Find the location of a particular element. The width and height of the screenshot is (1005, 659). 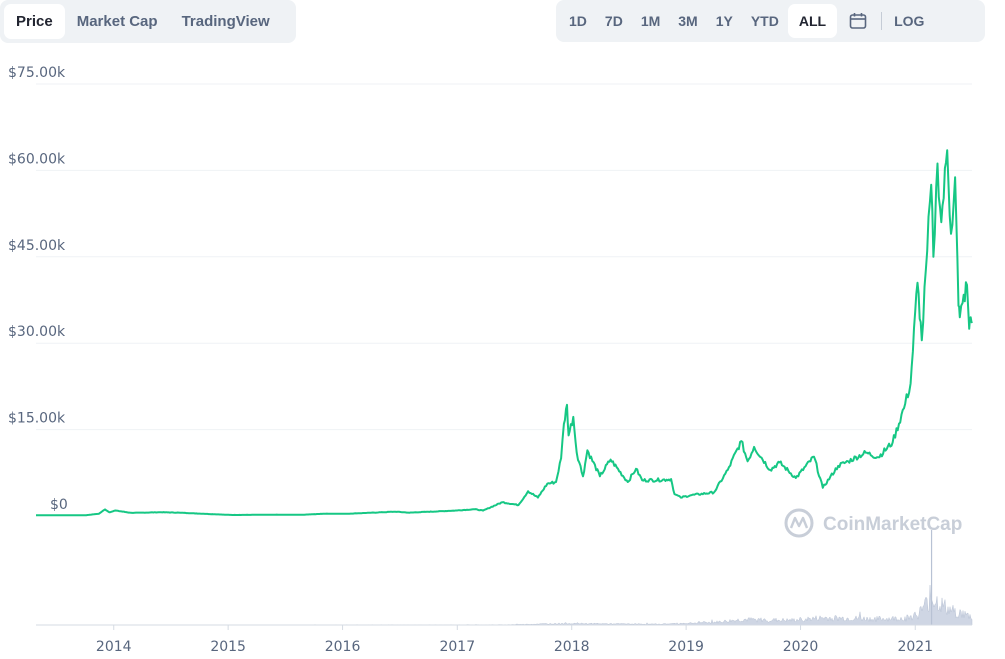

calendar-icon-graphic is located at coordinates (858, 21).